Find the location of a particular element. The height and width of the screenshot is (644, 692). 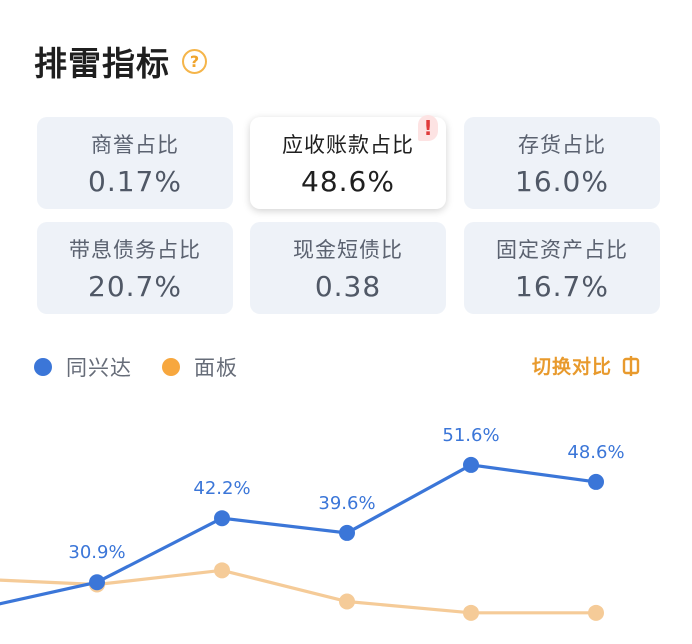

metric-label: 商誉占比 is located at coordinates (135, 144).